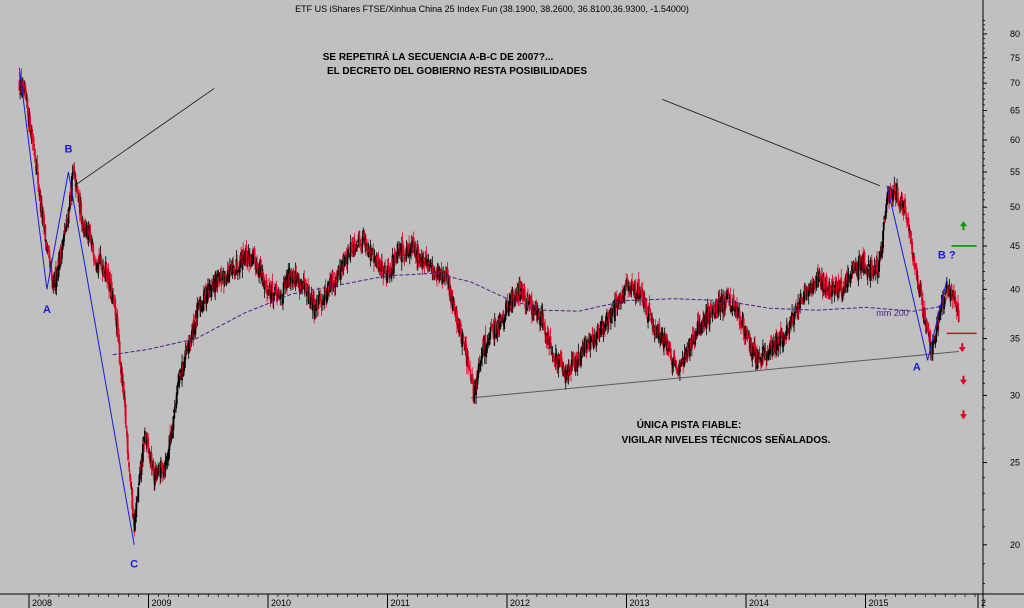 Image resolution: width=1024 pixels, height=608 pixels. I want to click on y-tick-label: 60, so click(1015, 140).